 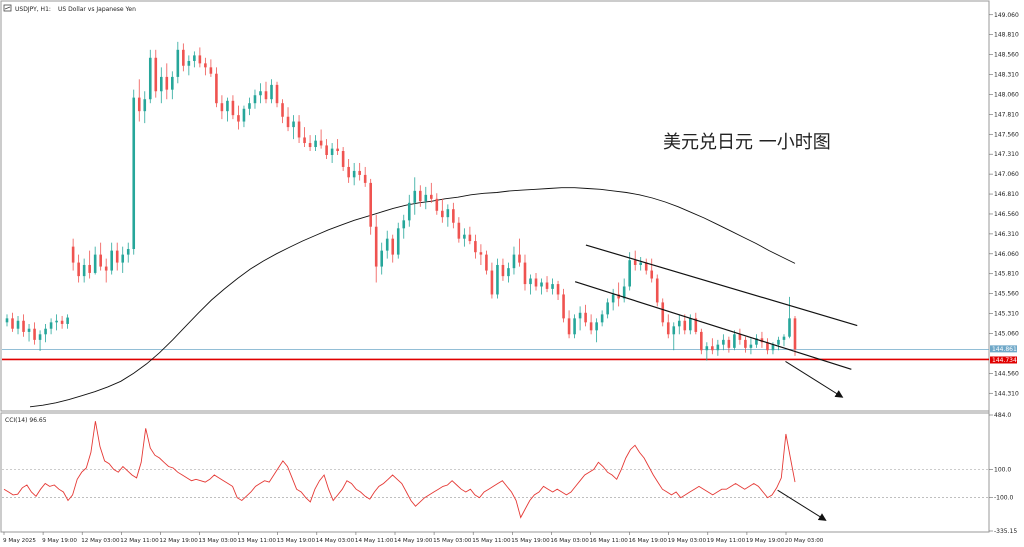 I want to click on chart-annotation: 美元兑日元 一小时图, so click(x=747, y=142).